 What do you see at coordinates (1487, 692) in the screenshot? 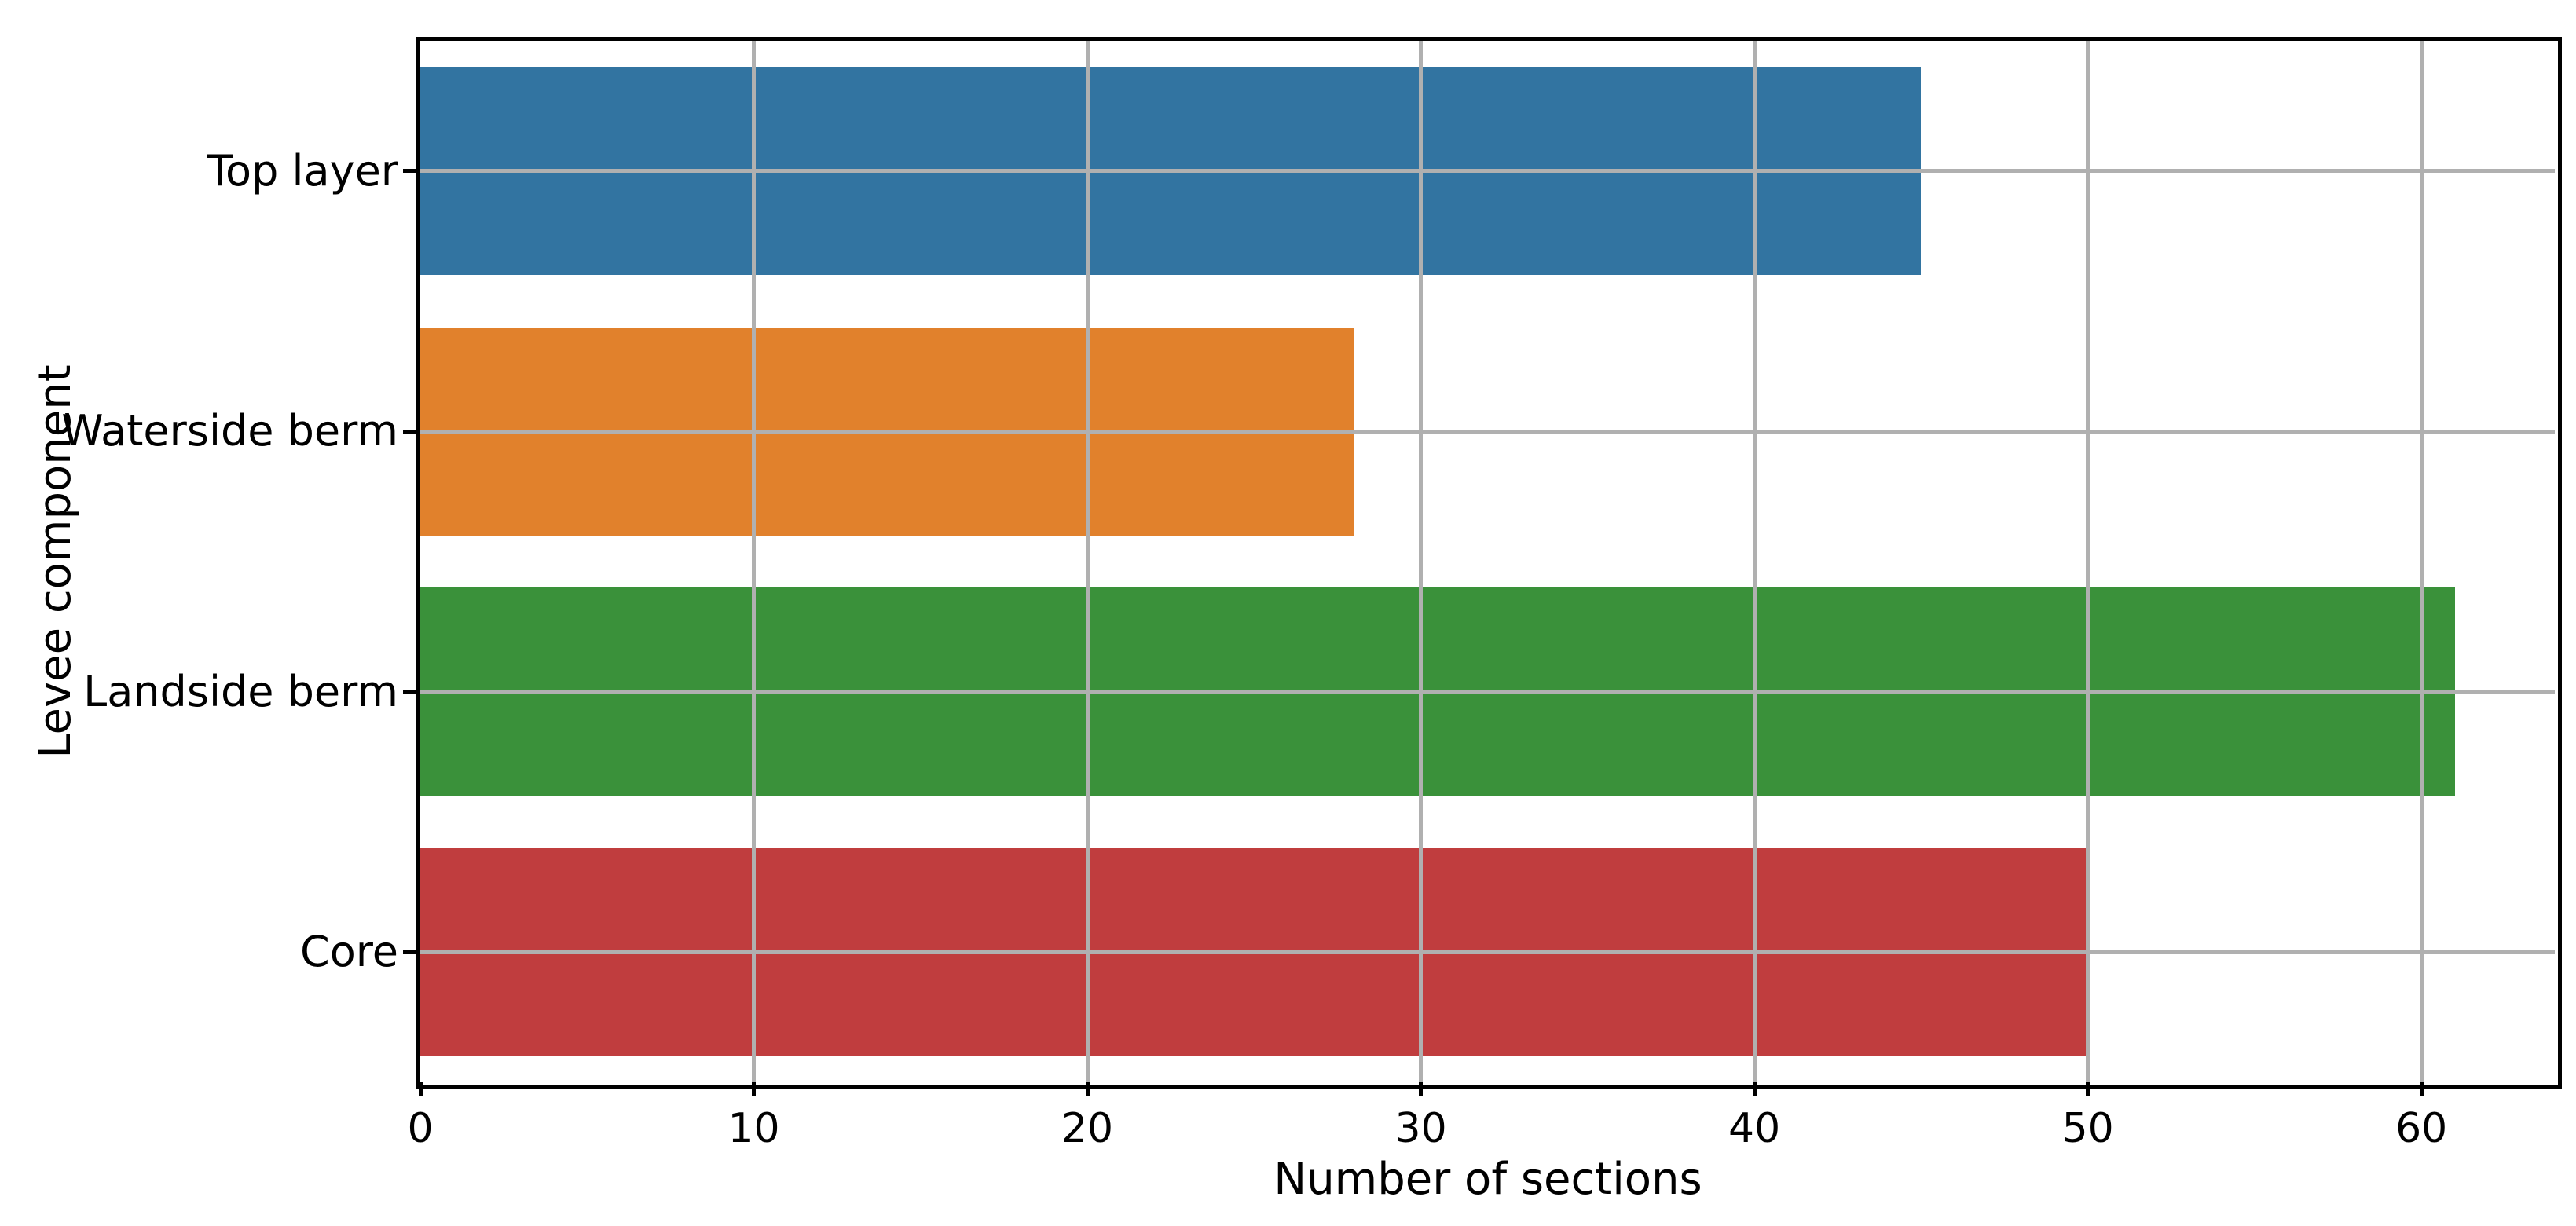
I see `gridline-y-landside-berm` at bounding box center [1487, 692].